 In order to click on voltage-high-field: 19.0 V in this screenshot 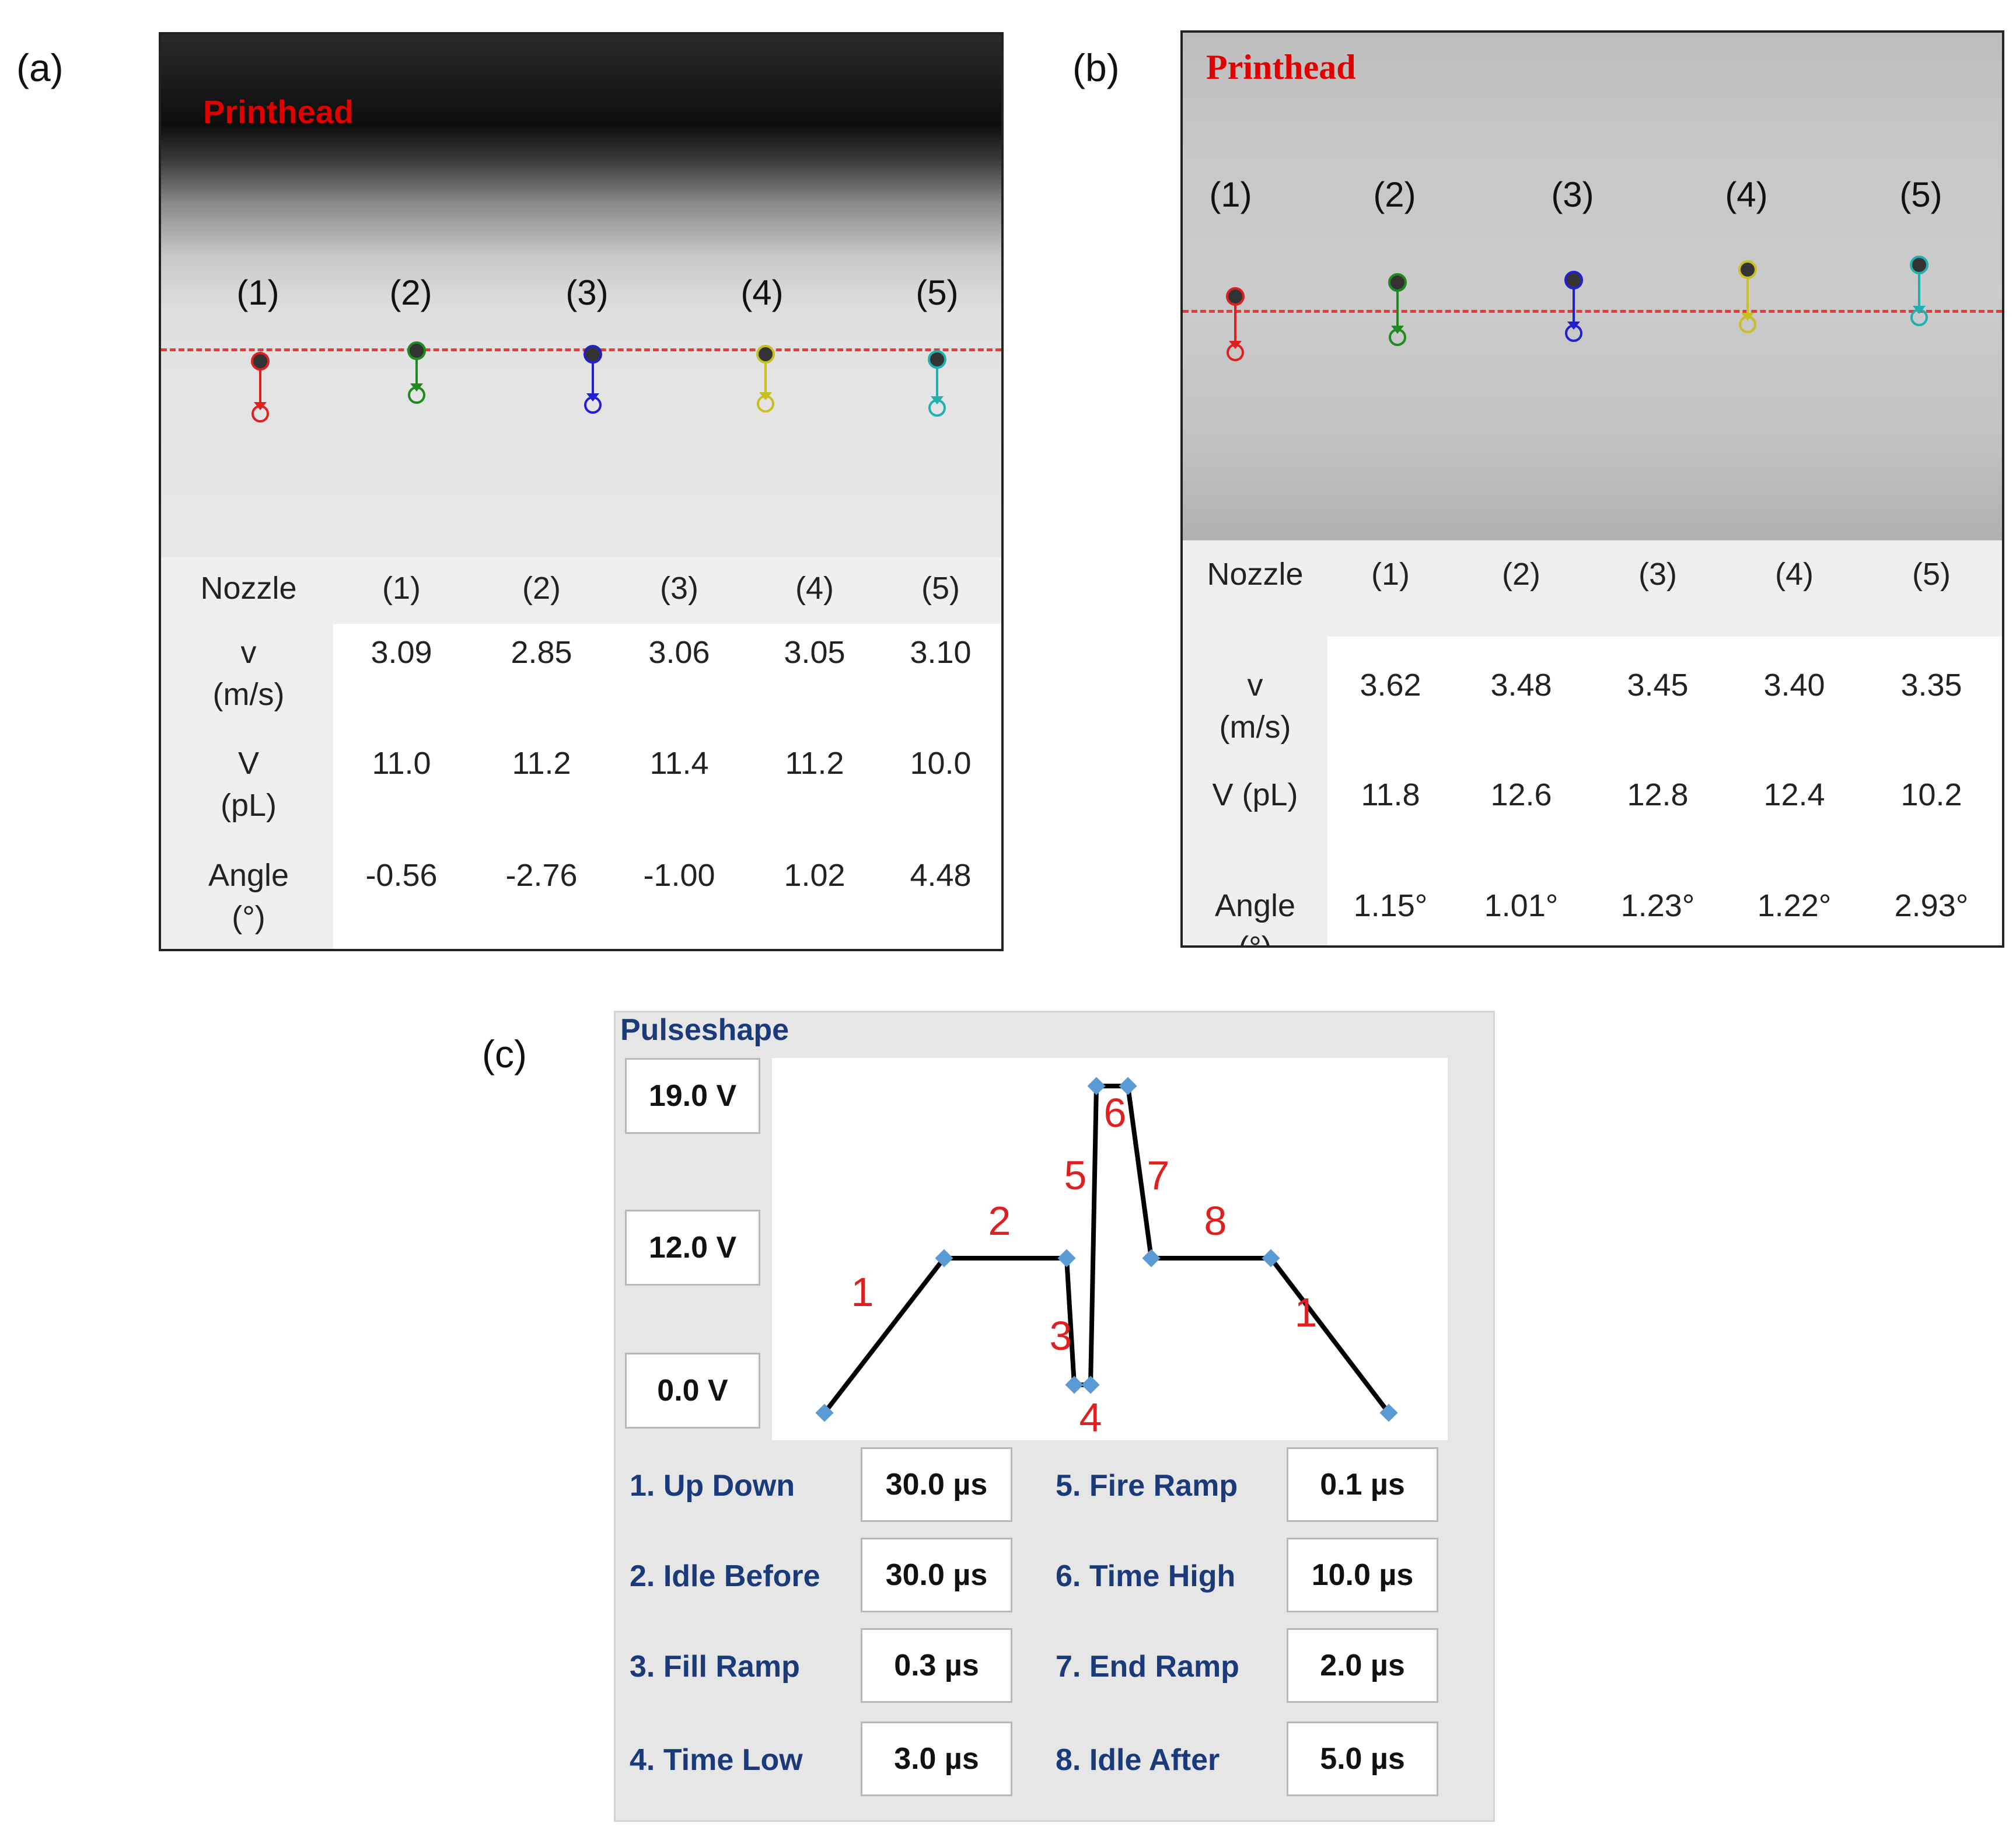, I will do `click(692, 1096)`.